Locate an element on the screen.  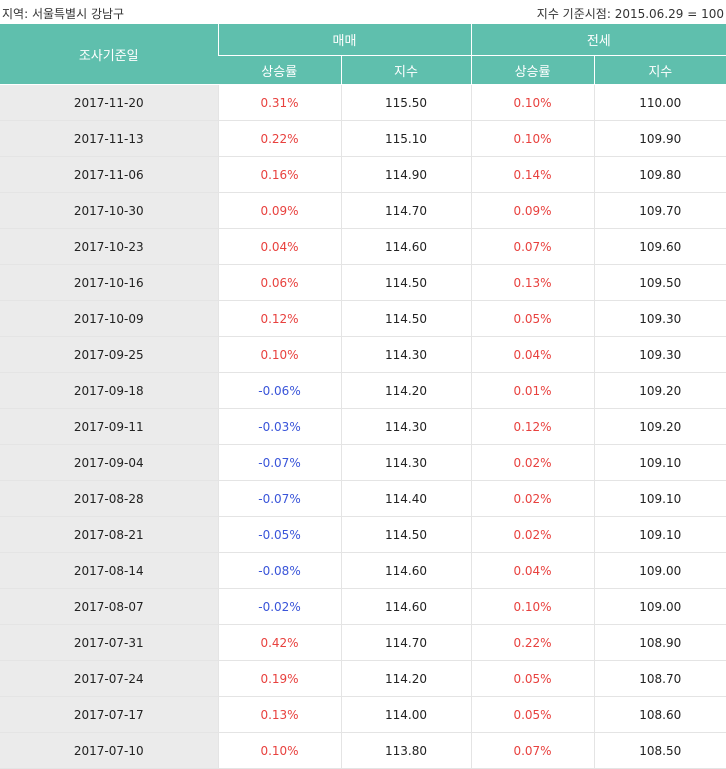
cell-sale-index: 114.70 is located at coordinates (406, 210).